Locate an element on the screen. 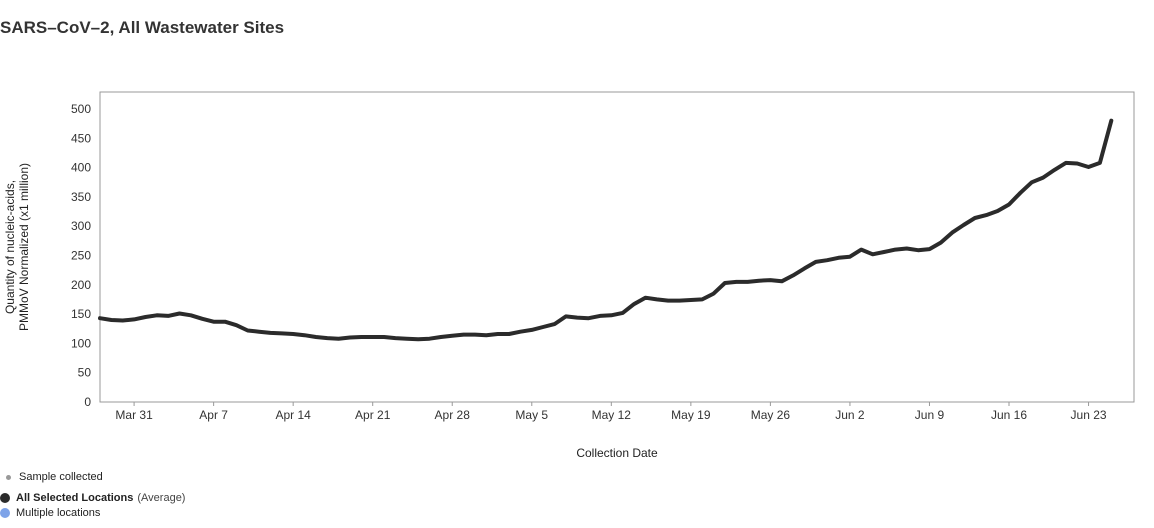  y-tick-label: 100 is located at coordinates (81, 343).